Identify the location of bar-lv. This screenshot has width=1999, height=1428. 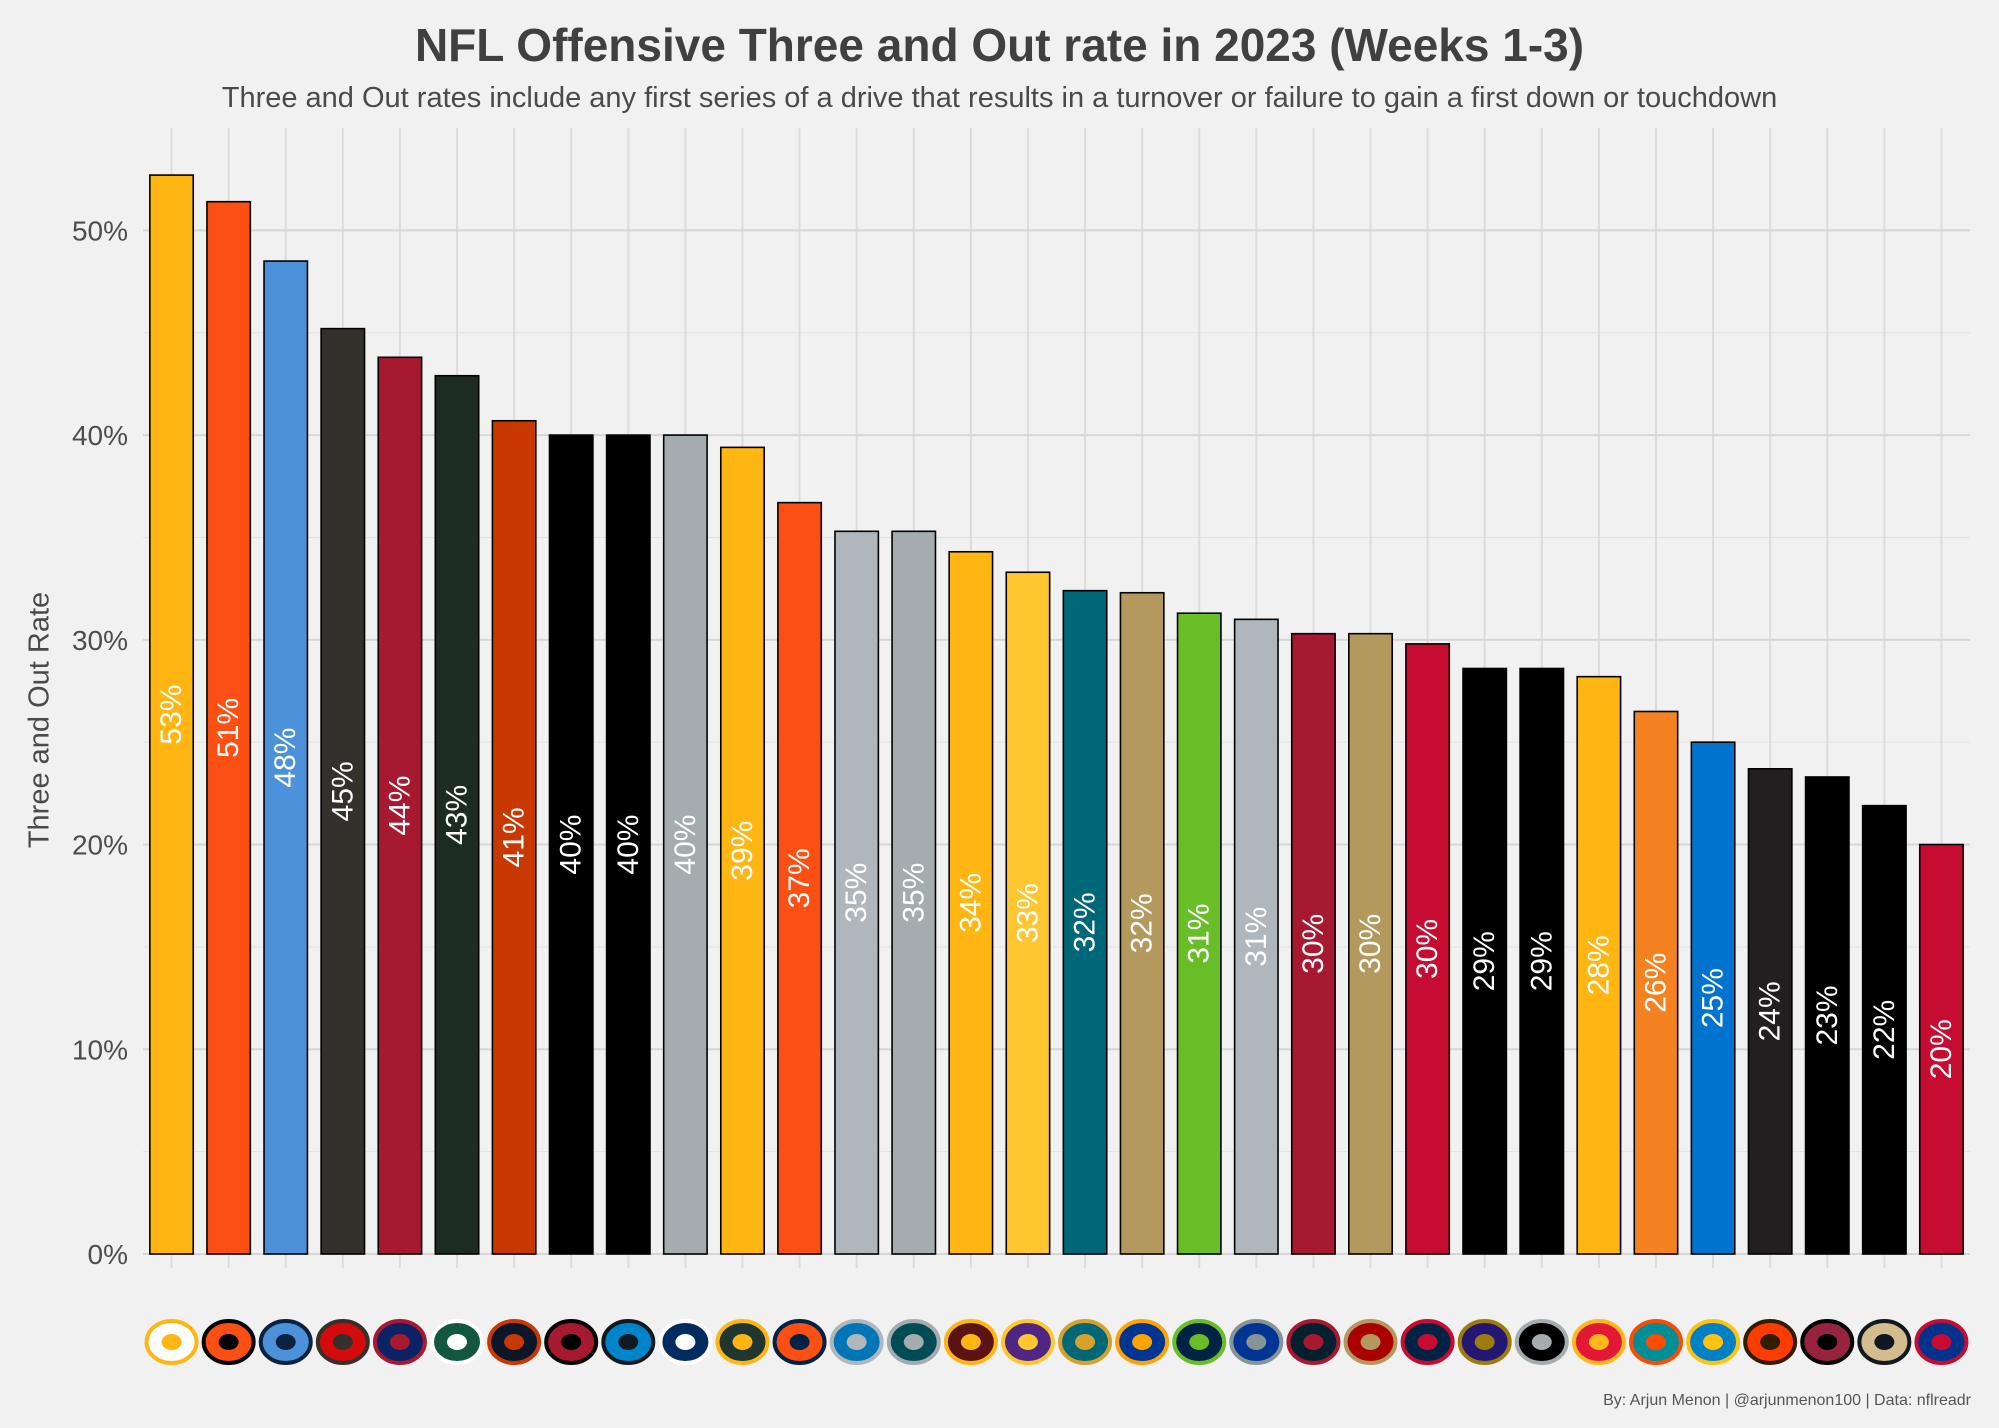
(1542, 961).